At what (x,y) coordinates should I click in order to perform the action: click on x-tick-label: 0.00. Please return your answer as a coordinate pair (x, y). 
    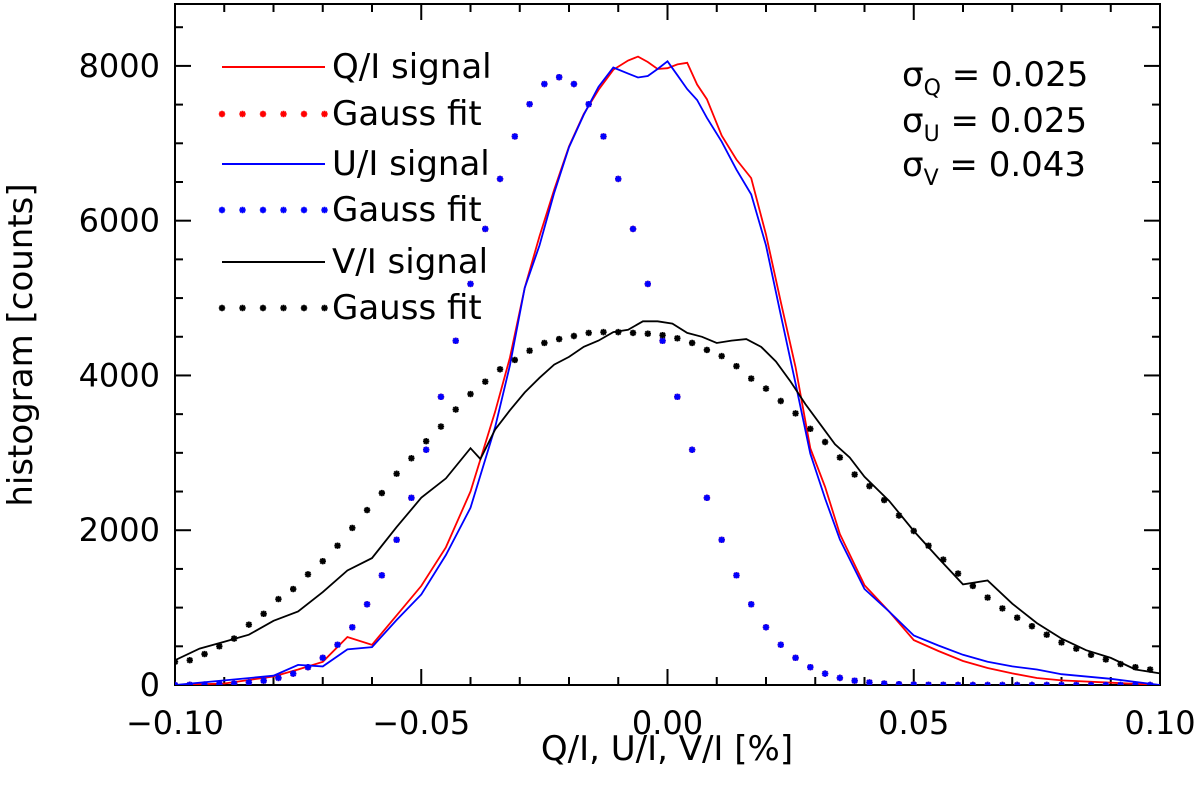
    Looking at the image, I should click on (667, 723).